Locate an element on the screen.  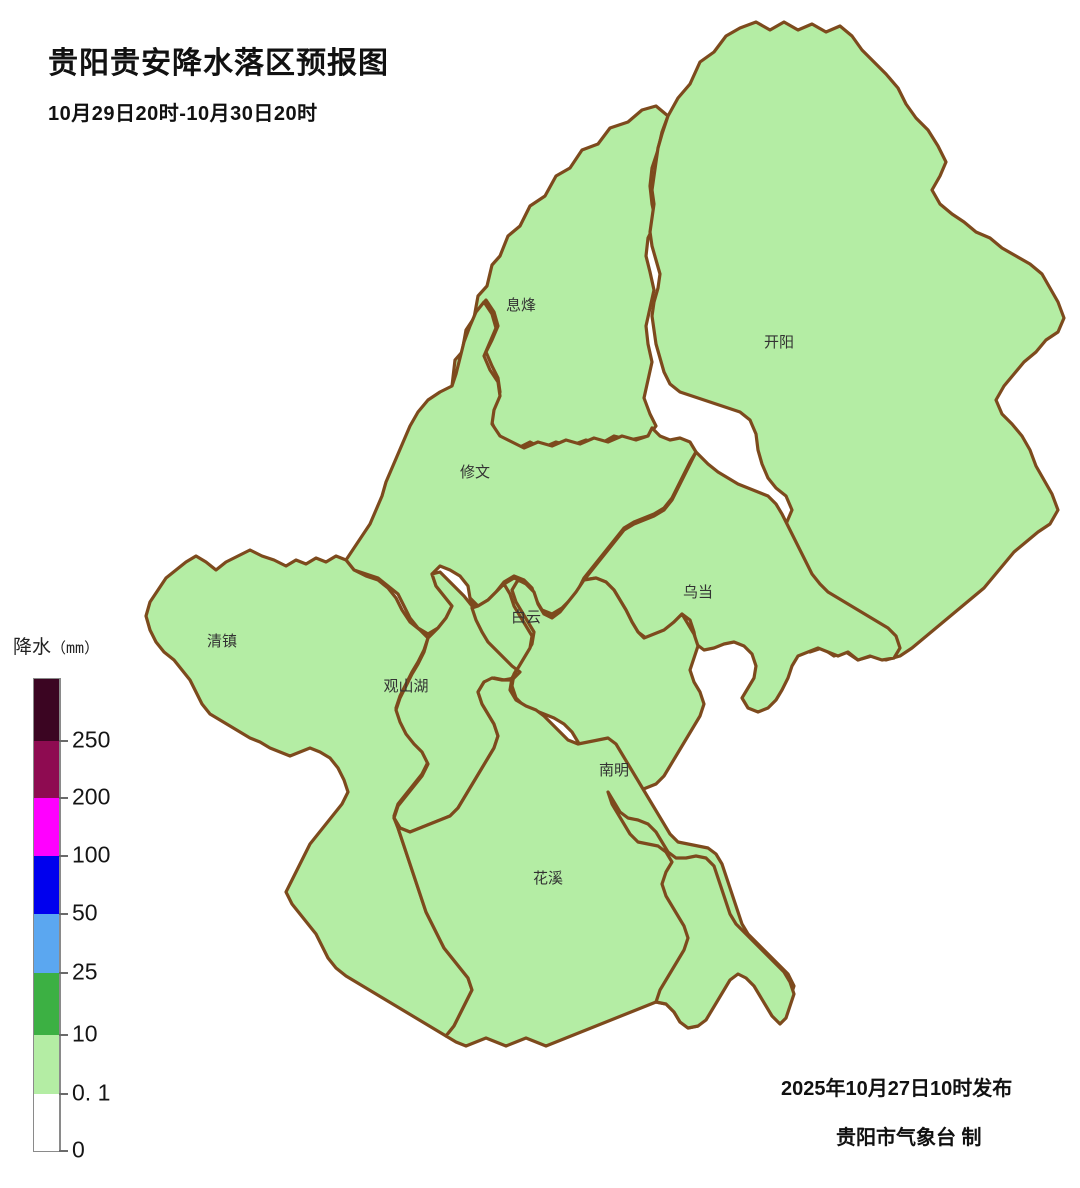
colorbar-tick-label-6: 0. 1 is located at coordinates (91, 1092).